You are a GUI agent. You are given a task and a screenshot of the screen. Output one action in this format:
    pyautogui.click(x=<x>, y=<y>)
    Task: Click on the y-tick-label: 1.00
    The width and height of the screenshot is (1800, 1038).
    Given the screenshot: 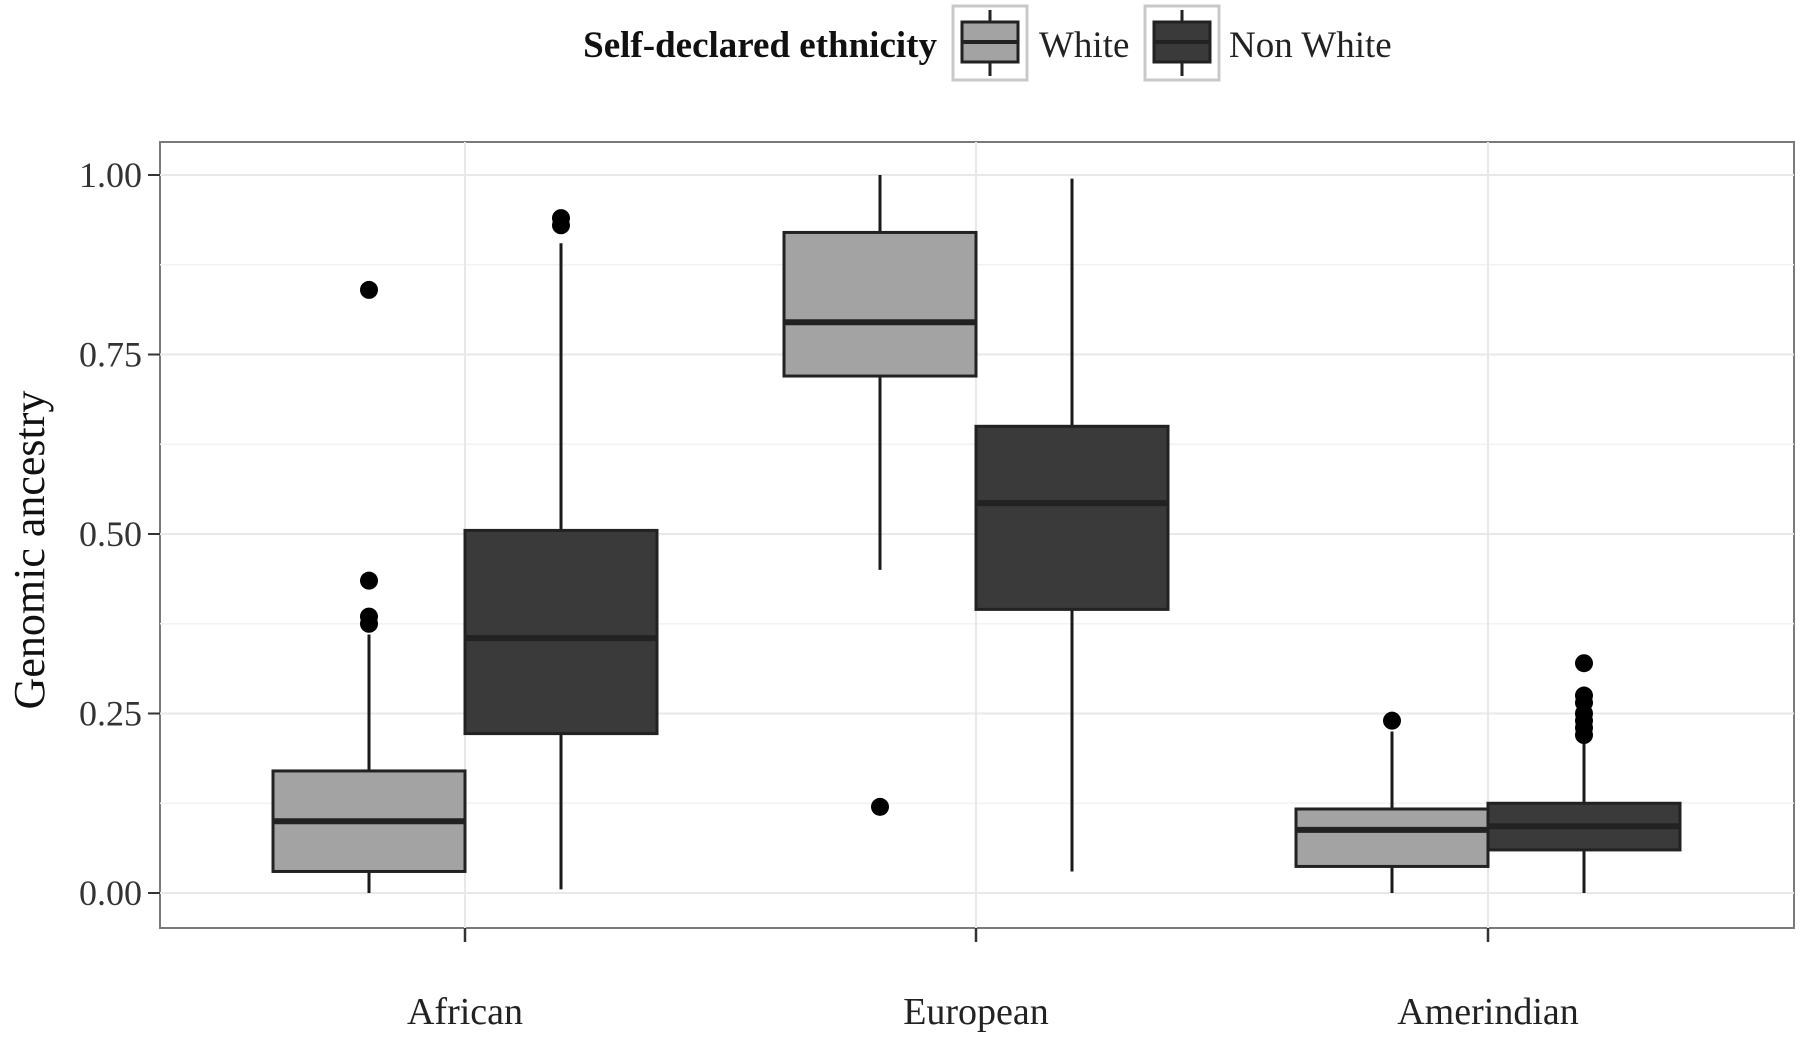 What is the action you would take?
    pyautogui.click(x=110, y=175)
    